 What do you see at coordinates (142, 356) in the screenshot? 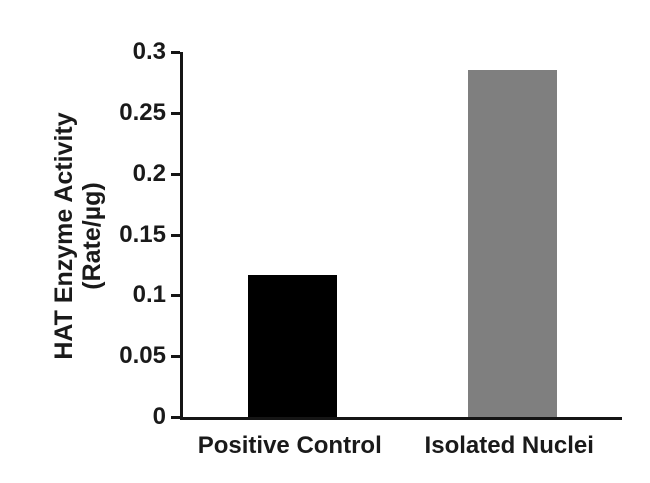
I see `y-tick-label-1: 0.05` at bounding box center [142, 356].